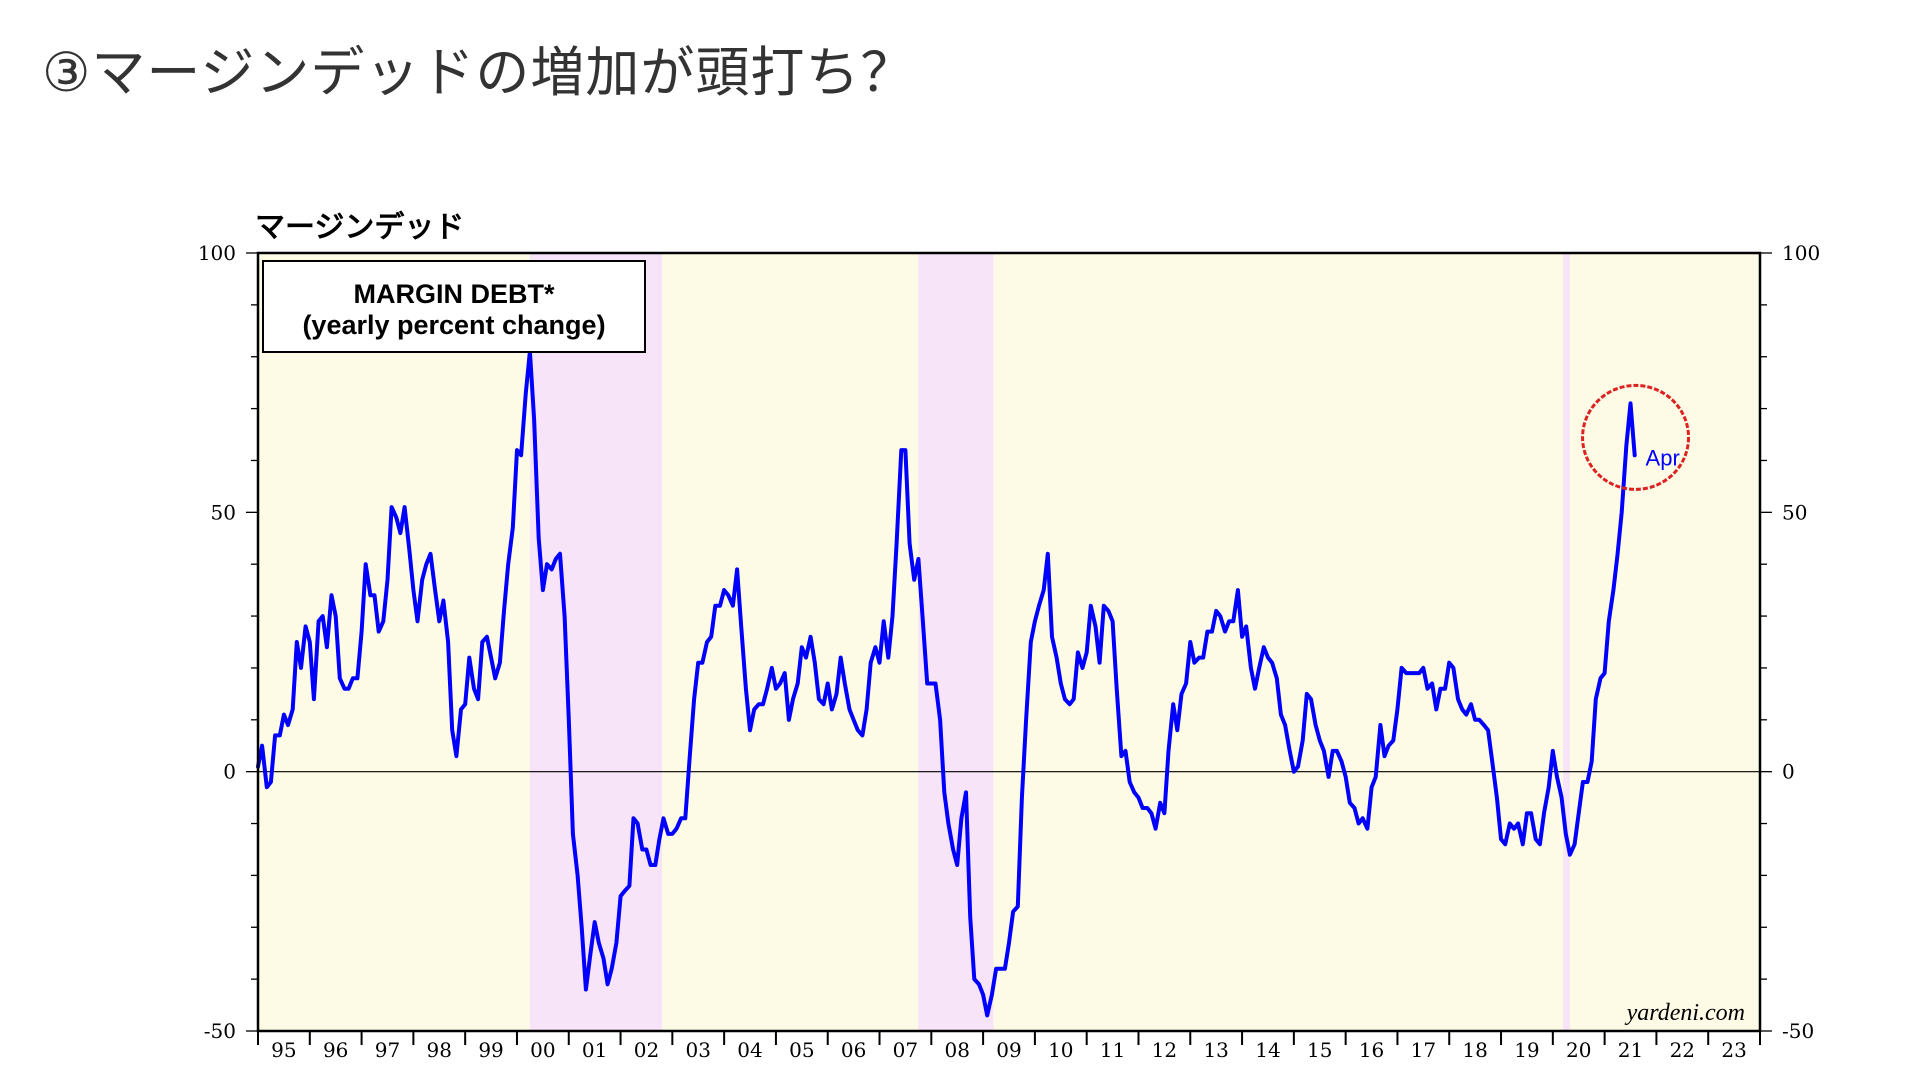 This screenshot has height=1080, width=1920. I want to click on x-tick-label: 98, so click(439, 1050).